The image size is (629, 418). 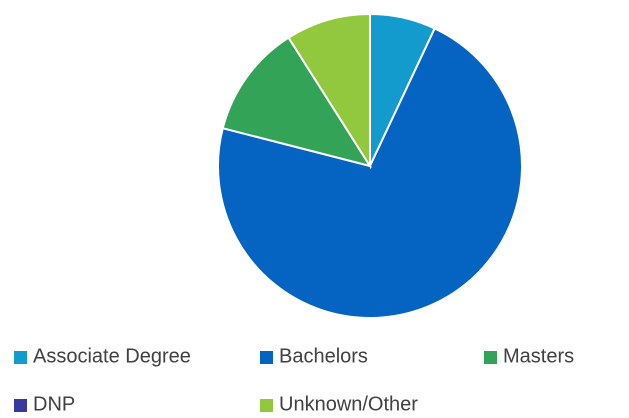 I want to click on legend-label: DNP, so click(x=54, y=404).